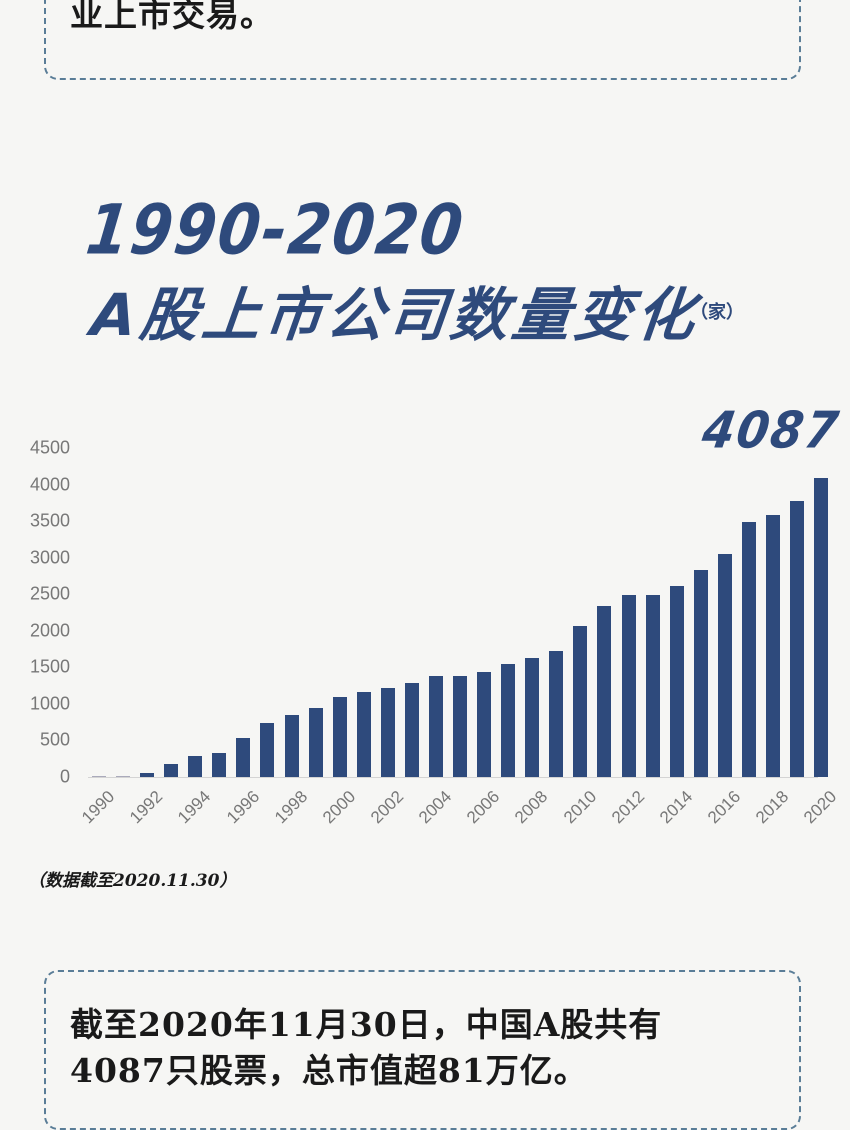 Image resolution: width=850 pixels, height=1130 pixels. Describe the element at coordinates (219, 765) in the screenshot. I see `bar-1995` at that location.